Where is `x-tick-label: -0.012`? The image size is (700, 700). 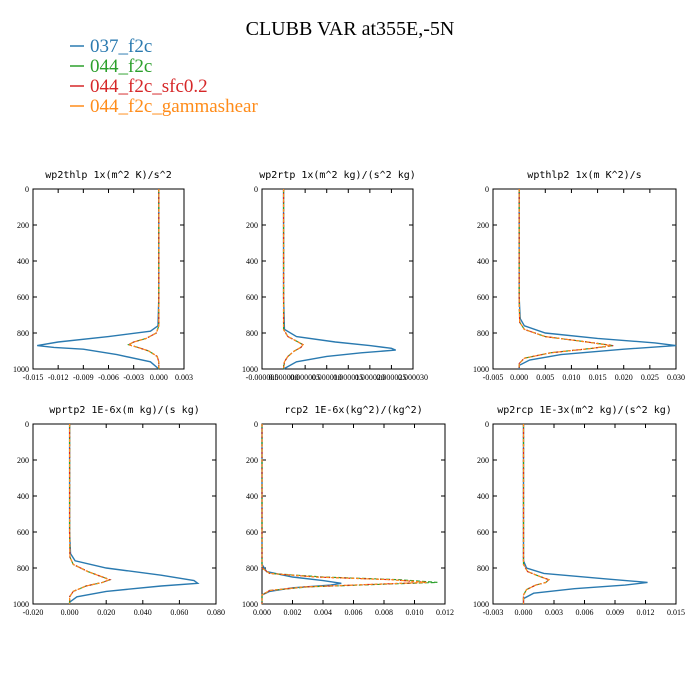 x-tick-label: -0.012 is located at coordinates (58, 377).